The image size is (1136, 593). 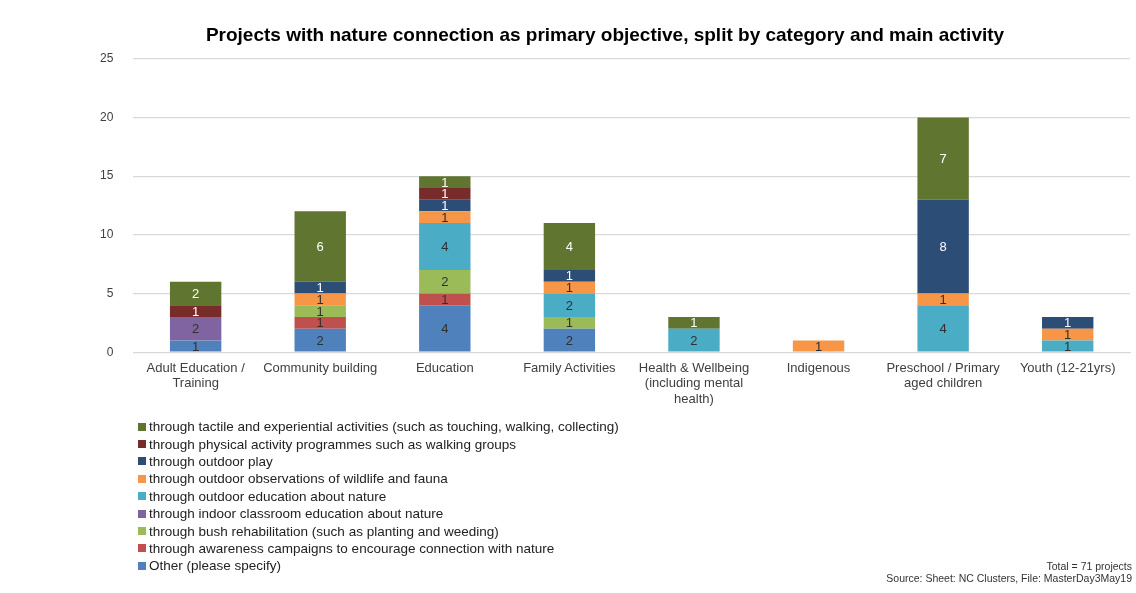 I want to click on data-label: 8, so click(x=943, y=247).